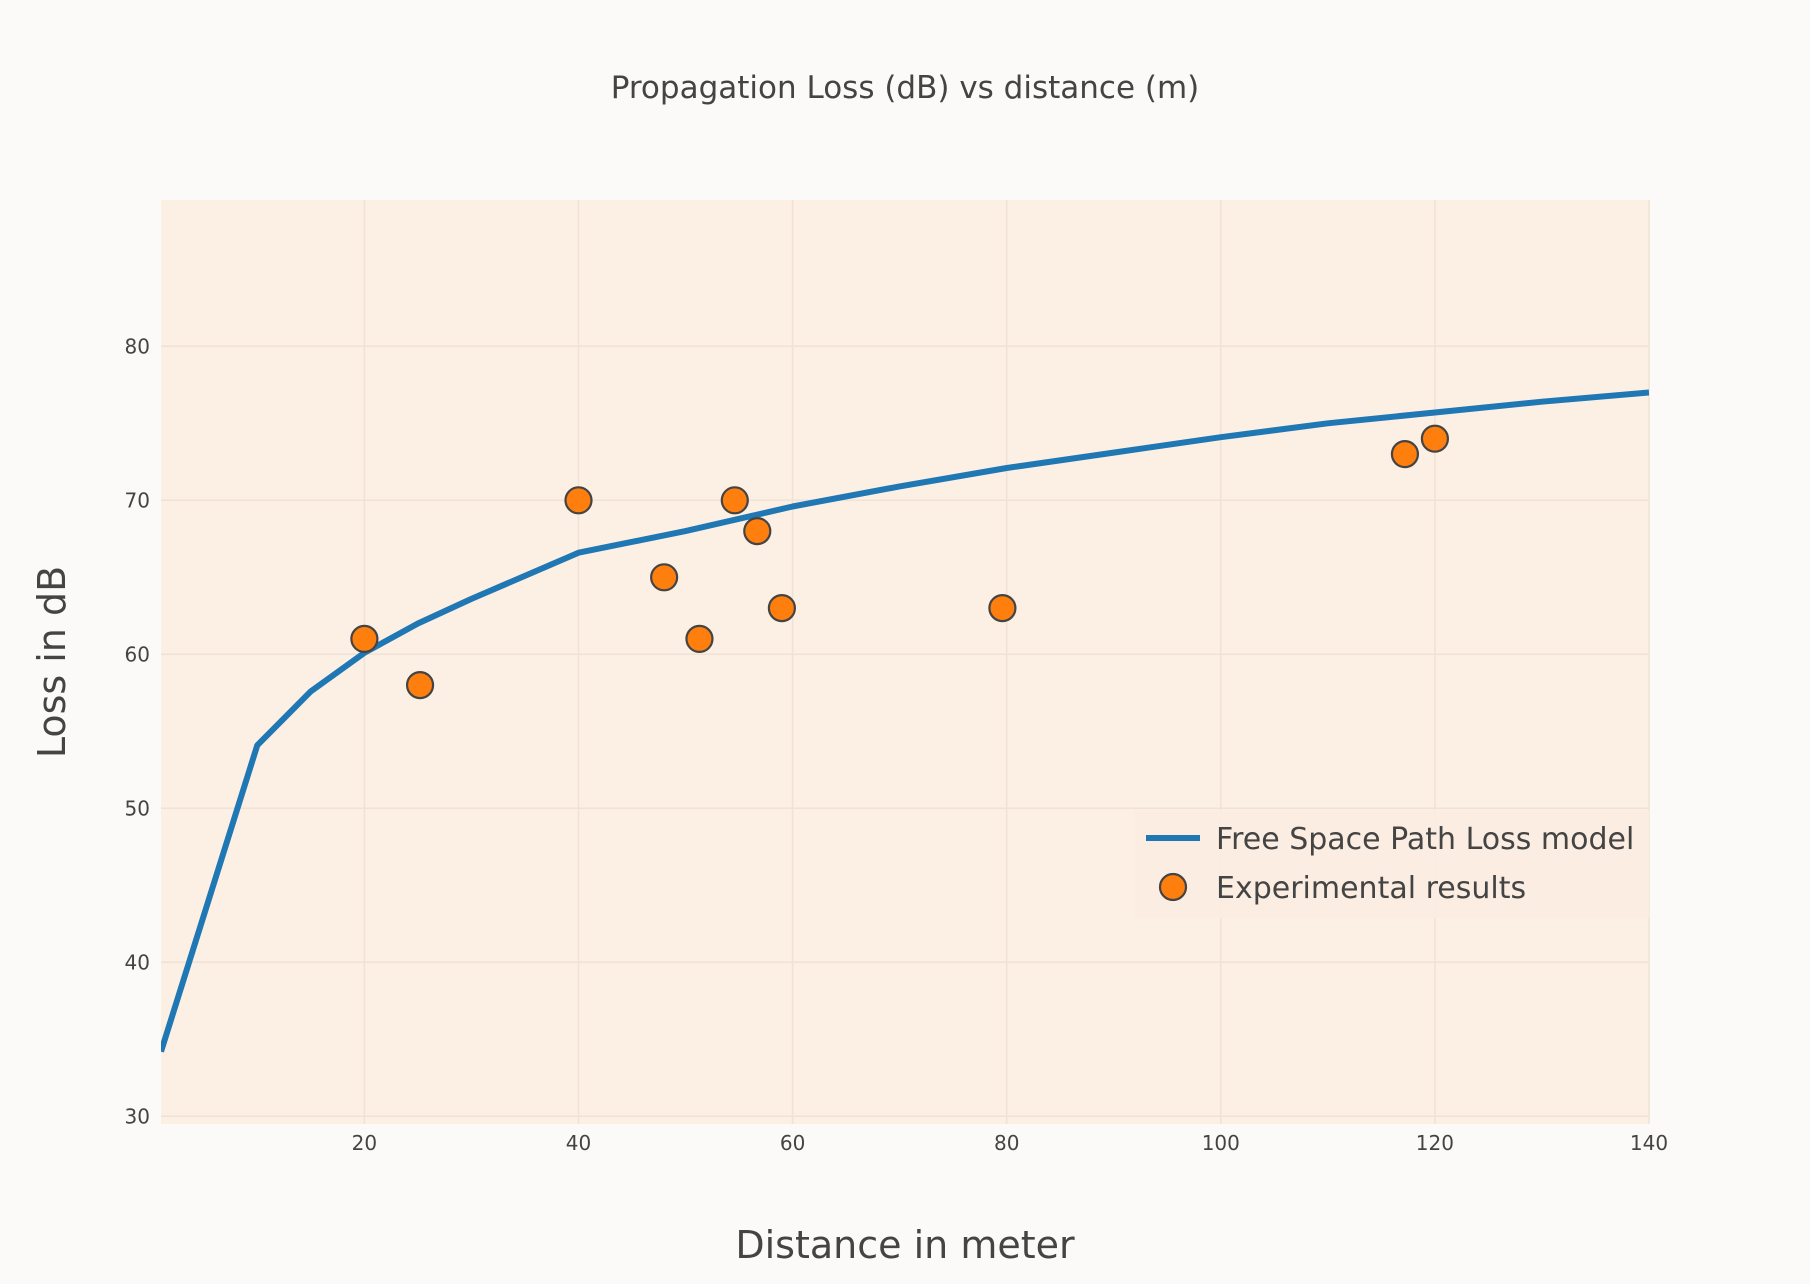  What do you see at coordinates (1221, 1143) in the screenshot?
I see `x-tick-label: 100` at bounding box center [1221, 1143].